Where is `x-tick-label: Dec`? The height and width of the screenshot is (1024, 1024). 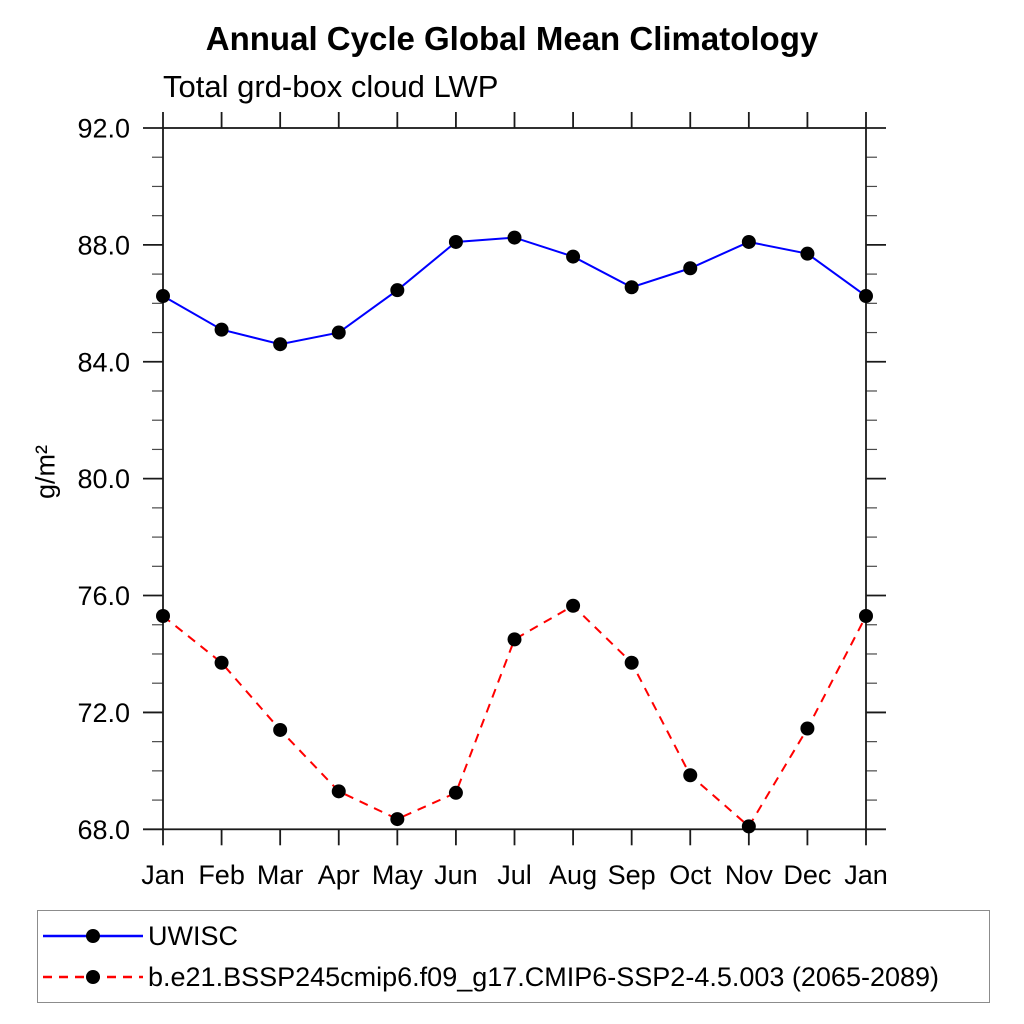
x-tick-label: Dec is located at coordinates (807, 875).